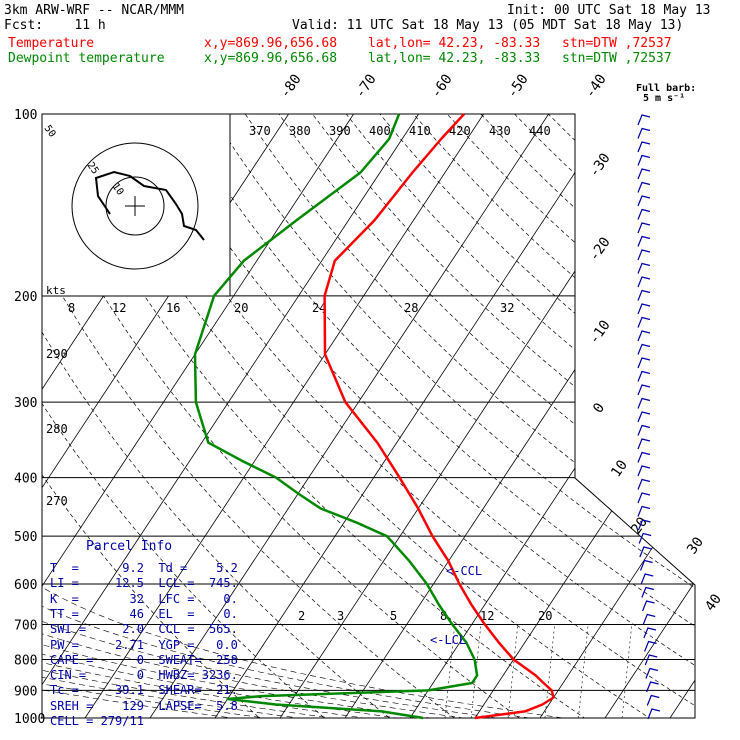 The height and width of the screenshot is (740, 740). What do you see at coordinates (713, 602) in the screenshot?
I see `isotherm-label: 40` at bounding box center [713, 602].